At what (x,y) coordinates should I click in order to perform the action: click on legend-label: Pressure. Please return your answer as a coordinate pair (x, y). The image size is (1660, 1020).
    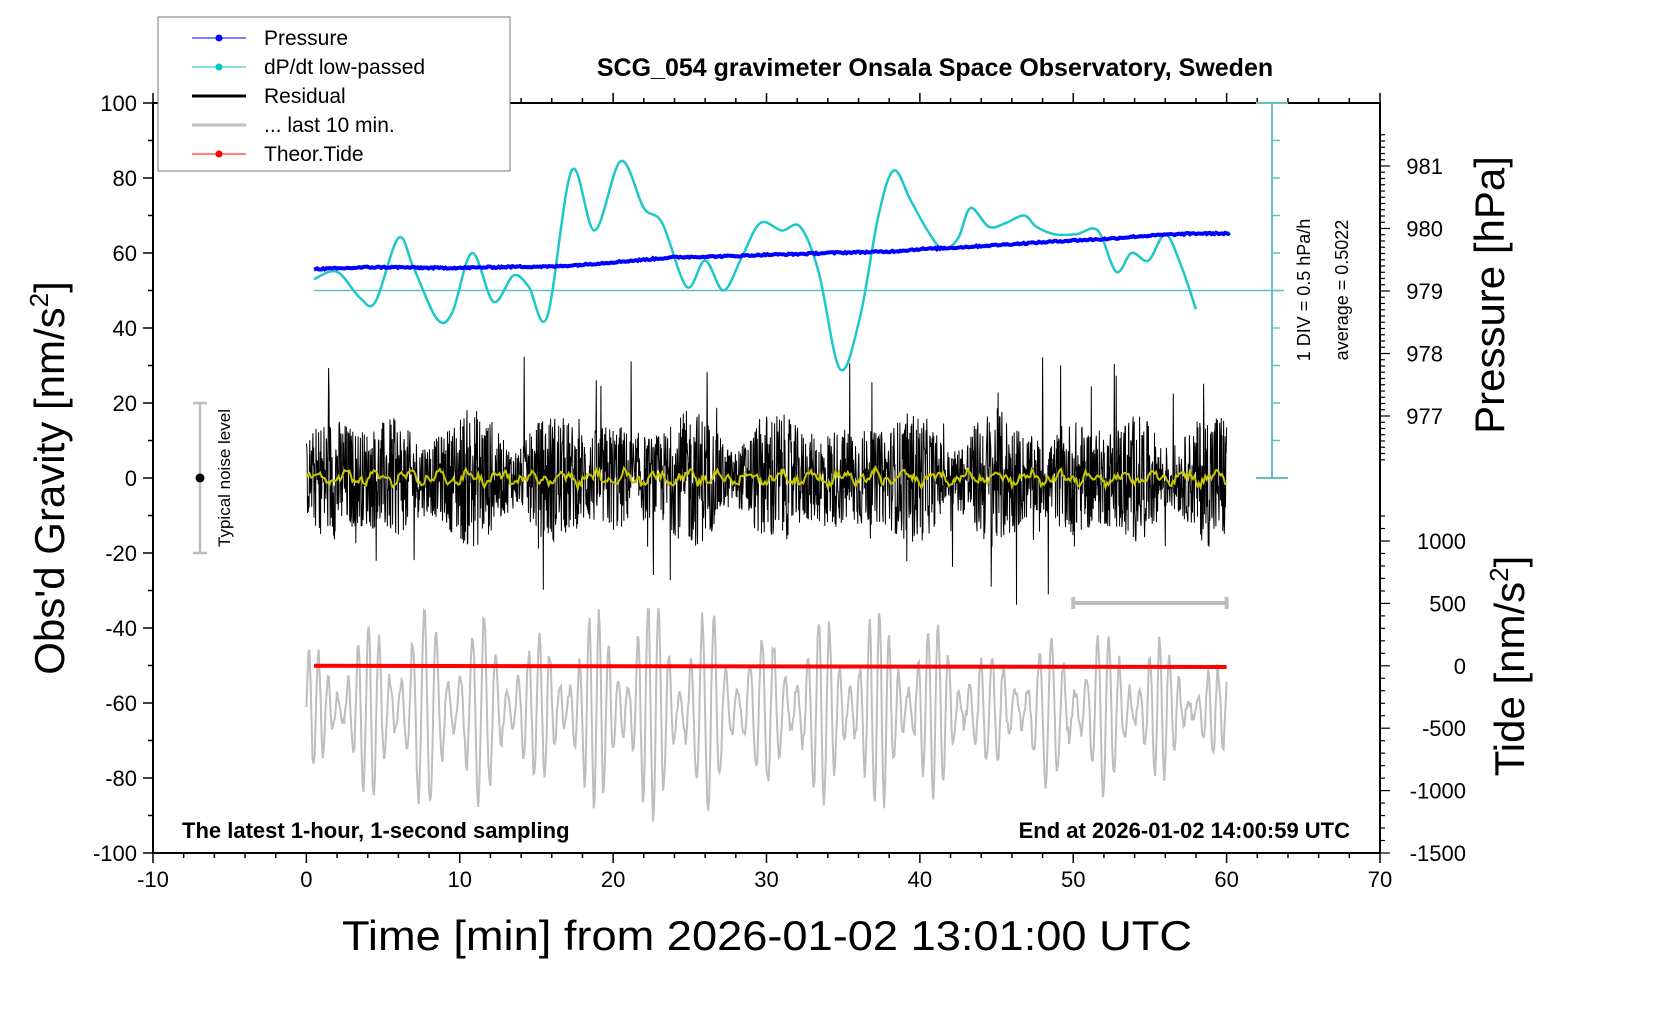
    Looking at the image, I should click on (306, 38).